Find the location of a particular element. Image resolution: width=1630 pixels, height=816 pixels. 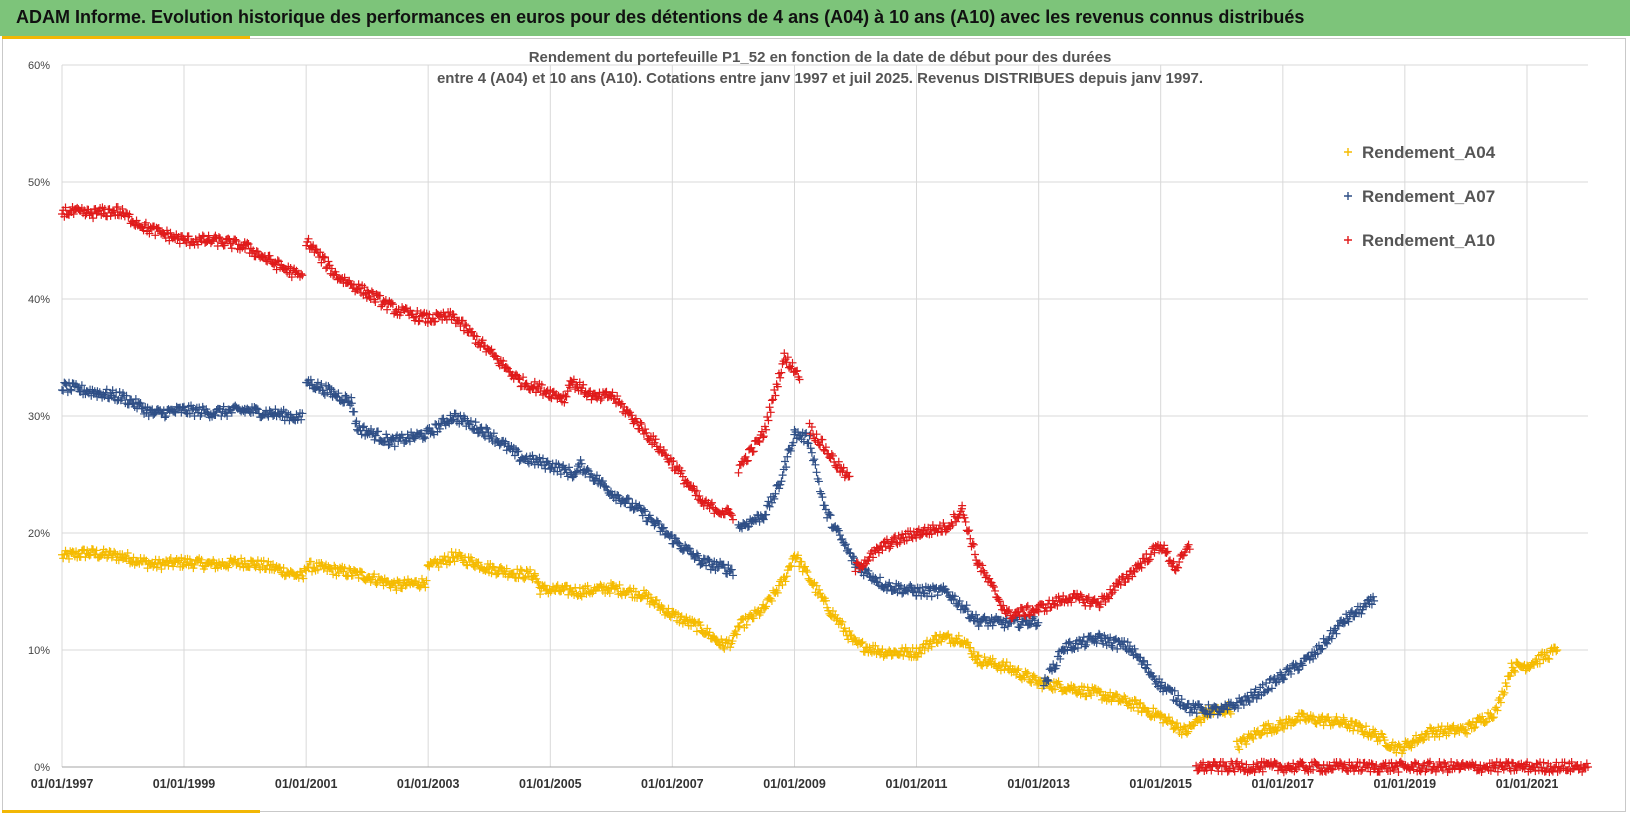

y-tick-label: 0% is located at coordinates (42, 768).